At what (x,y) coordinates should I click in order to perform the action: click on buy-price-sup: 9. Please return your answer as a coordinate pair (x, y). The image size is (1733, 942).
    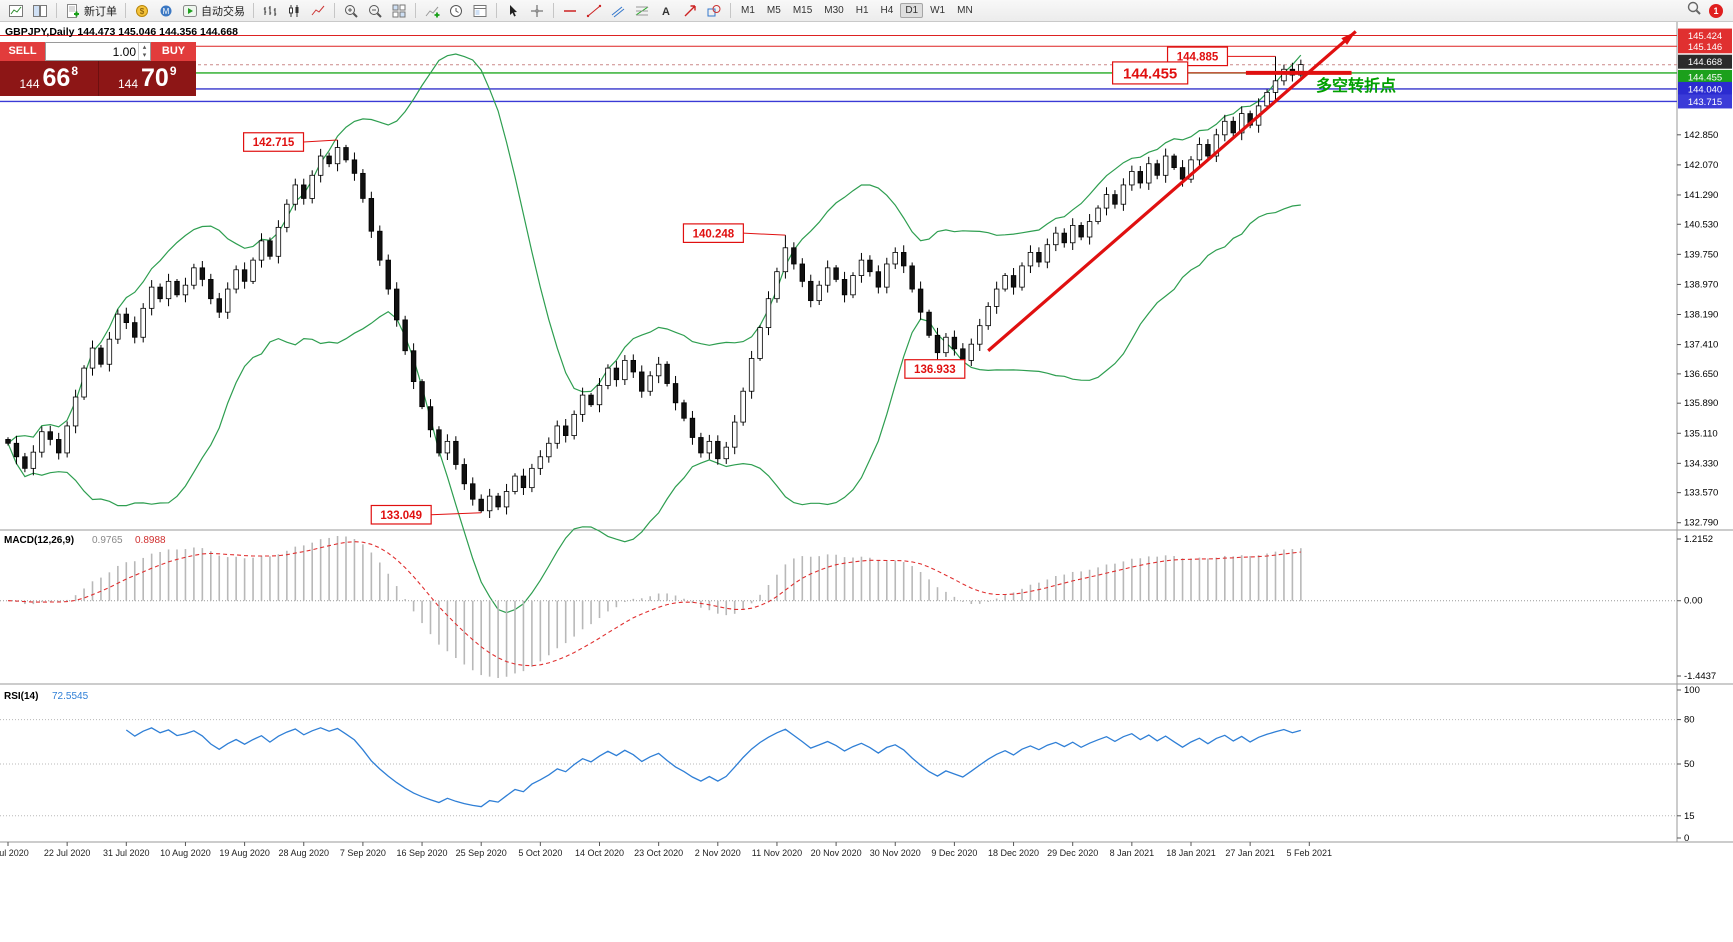
    Looking at the image, I should click on (173, 71).